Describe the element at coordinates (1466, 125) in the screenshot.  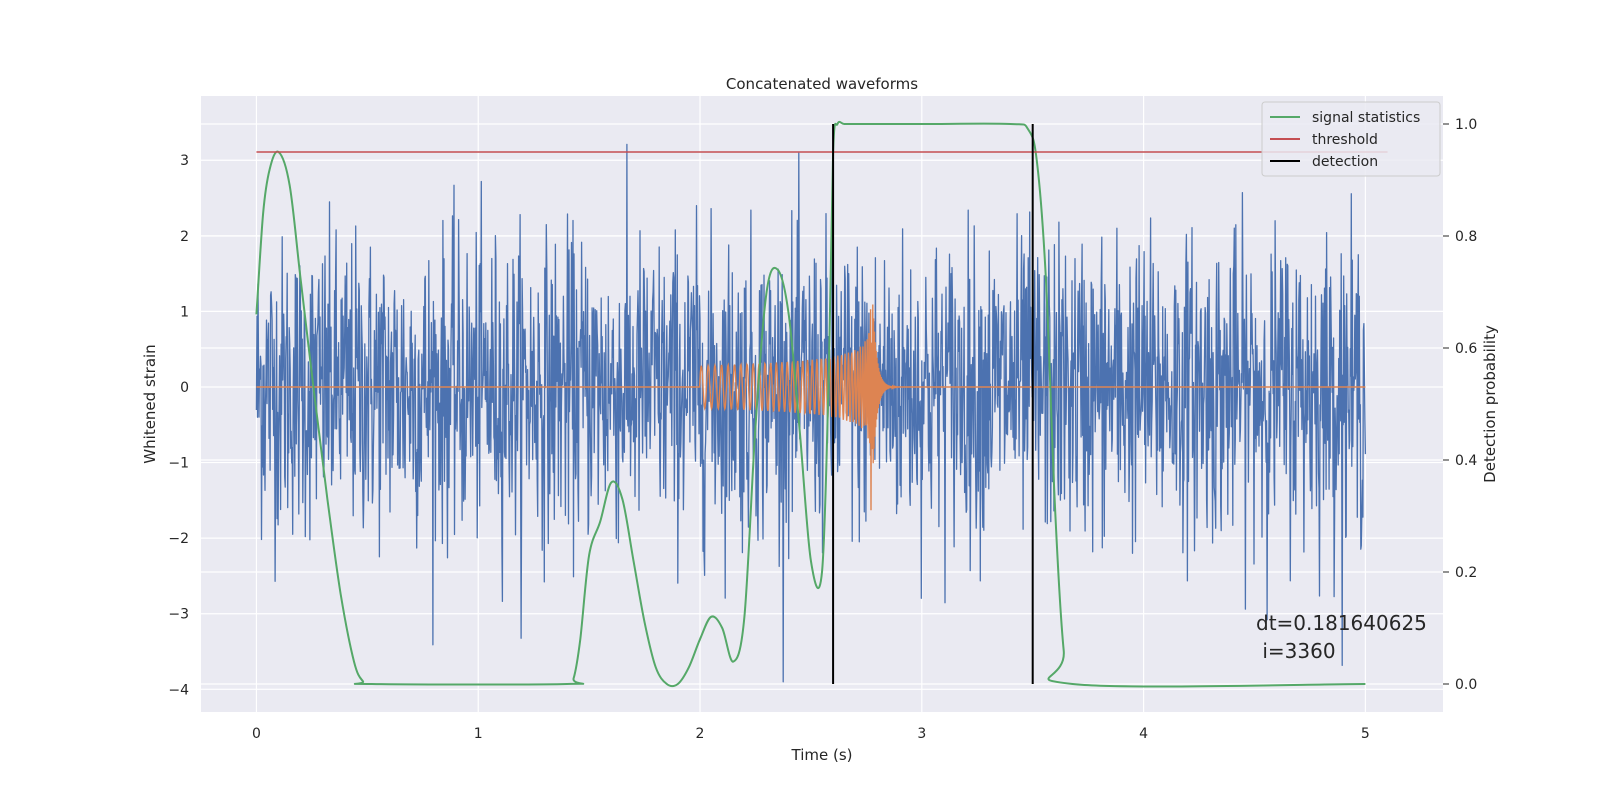
I see `y-right-tick-label: 1.0` at that location.